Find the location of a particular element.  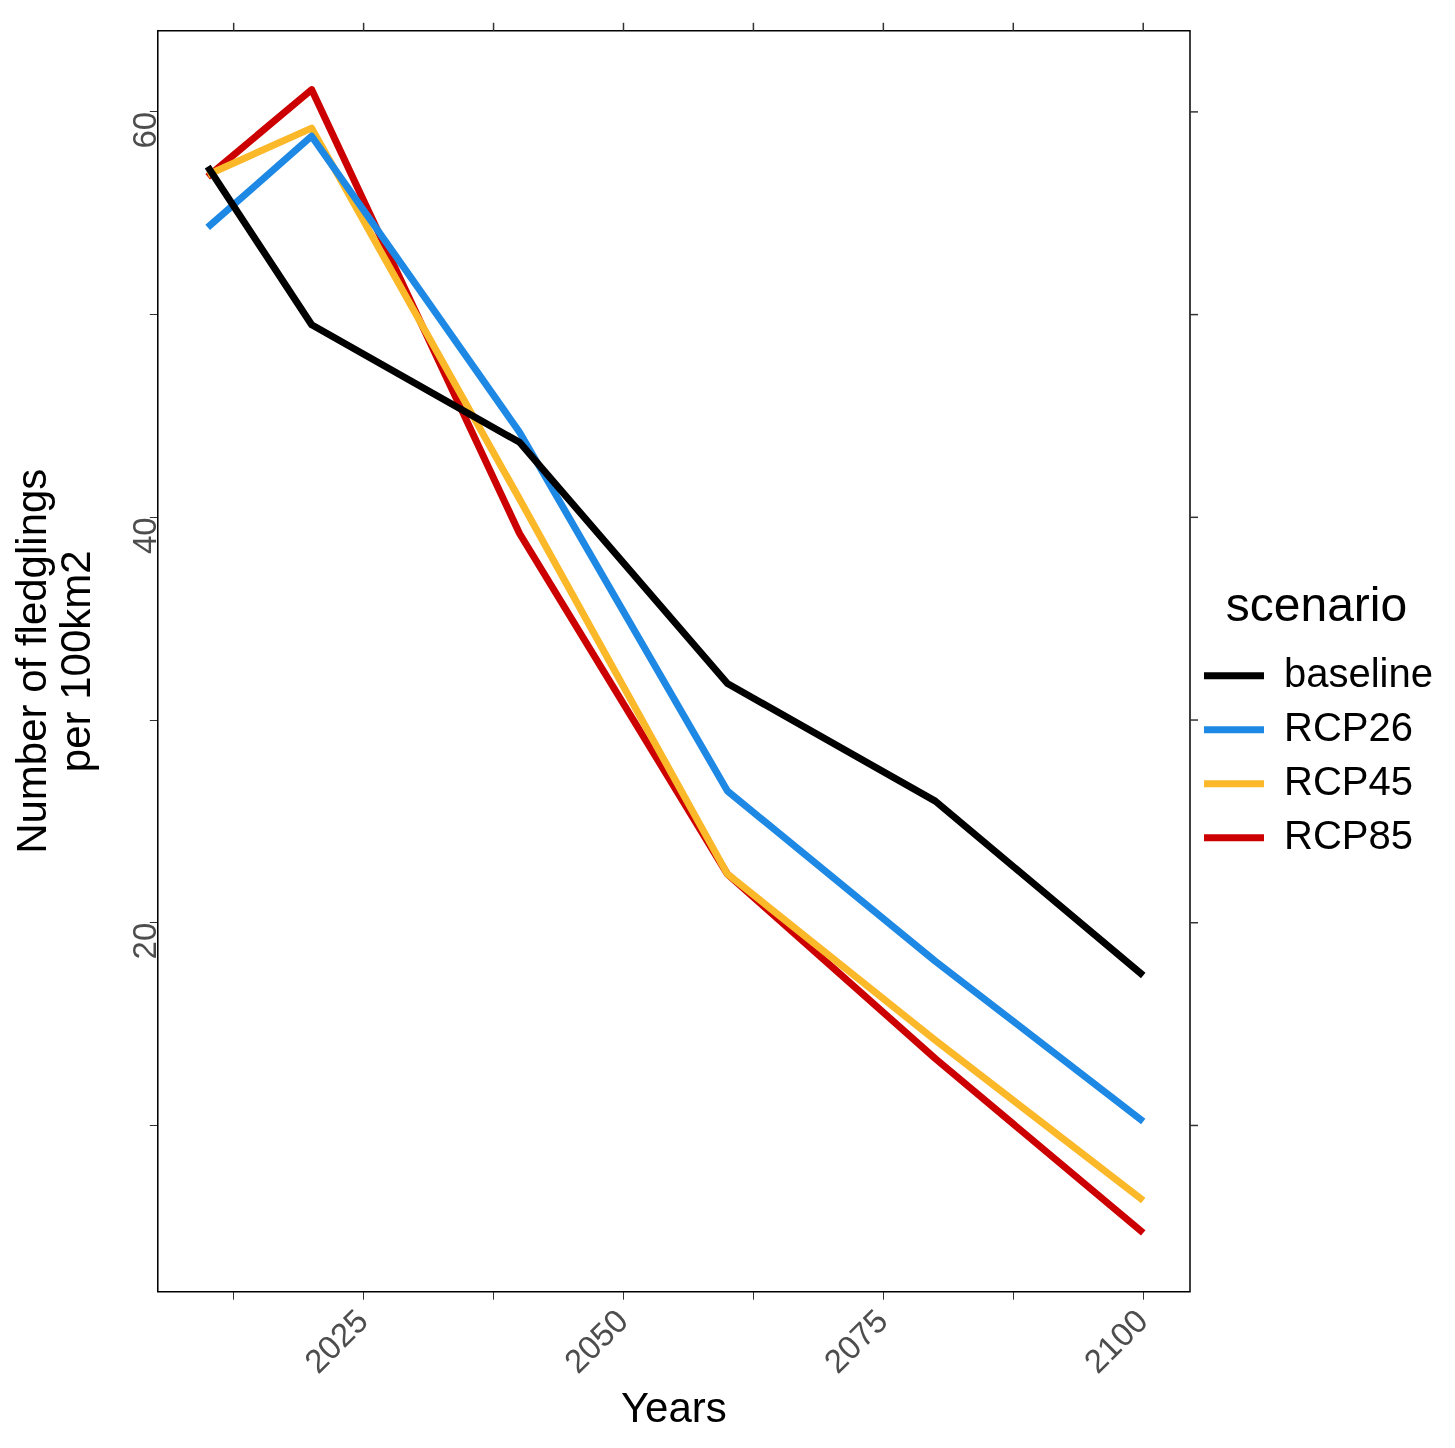

legend-title: scenario is located at coordinates (1316, 605).